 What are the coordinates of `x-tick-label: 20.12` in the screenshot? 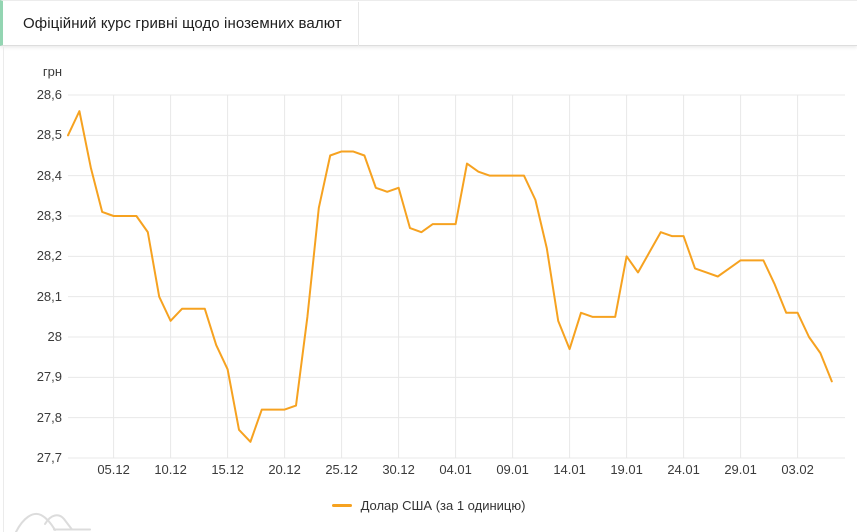 It's located at (284, 469).